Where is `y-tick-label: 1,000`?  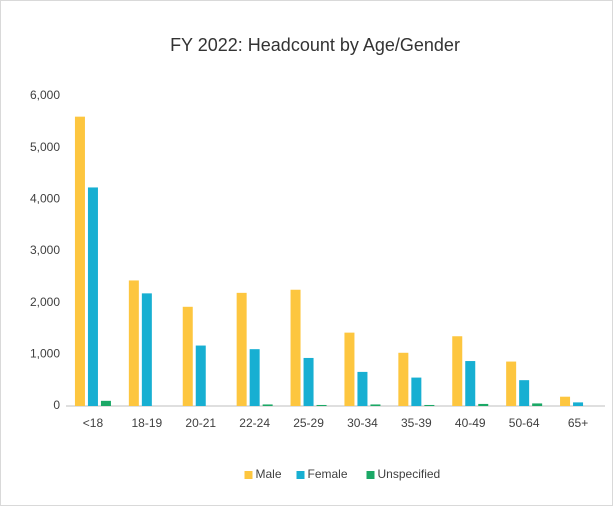 y-tick-label: 1,000 is located at coordinates (45, 354).